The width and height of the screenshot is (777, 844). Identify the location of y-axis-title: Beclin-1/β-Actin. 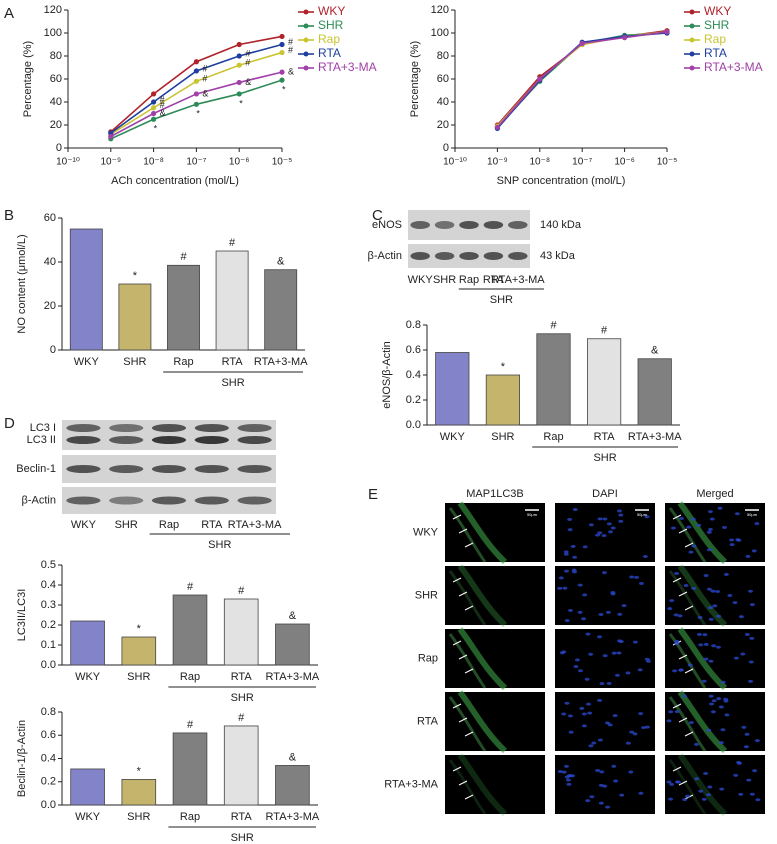
(22, 758).